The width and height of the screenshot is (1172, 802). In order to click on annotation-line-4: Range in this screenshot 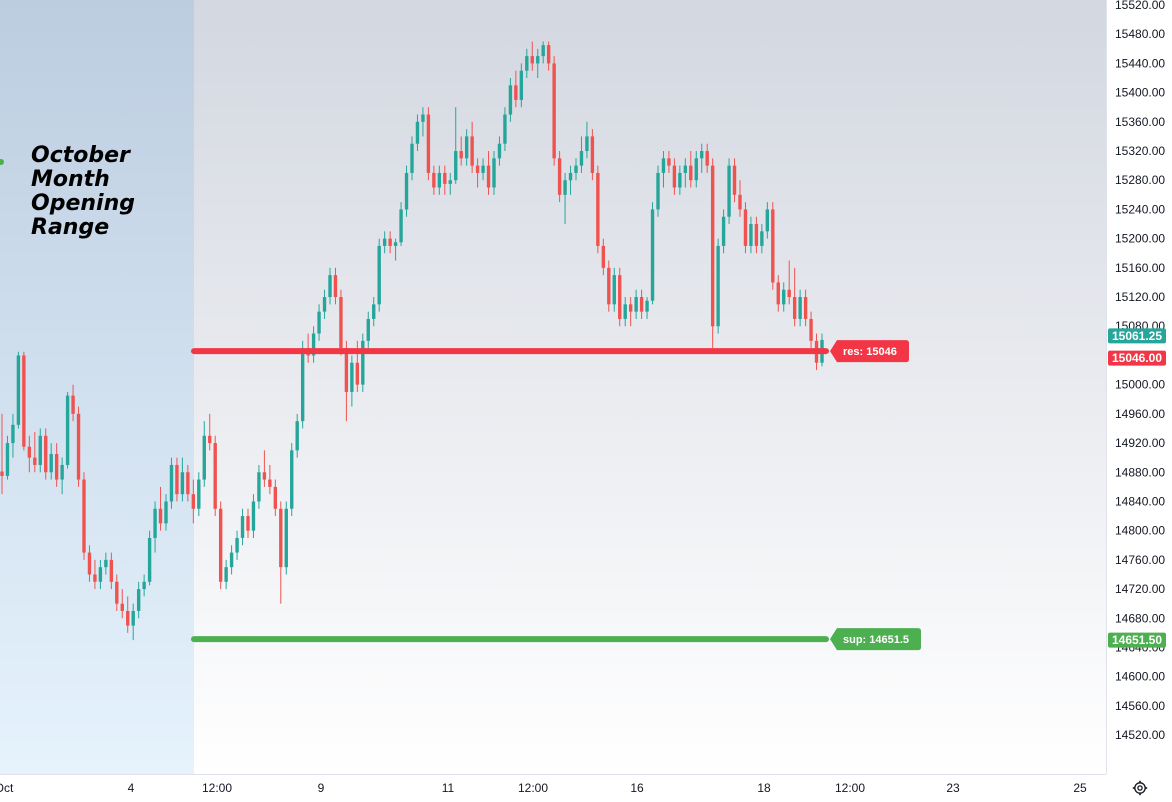, I will do `click(70, 227)`.